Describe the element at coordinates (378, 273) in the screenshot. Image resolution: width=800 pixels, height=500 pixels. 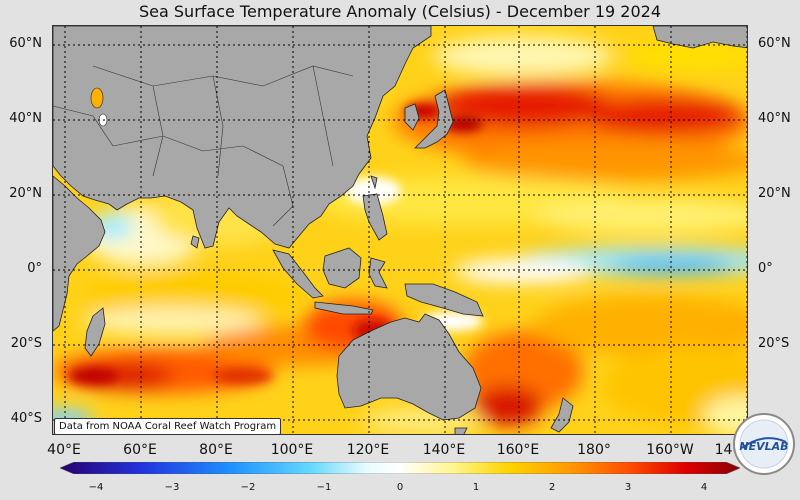
I see `landmass-sulawesi` at that location.